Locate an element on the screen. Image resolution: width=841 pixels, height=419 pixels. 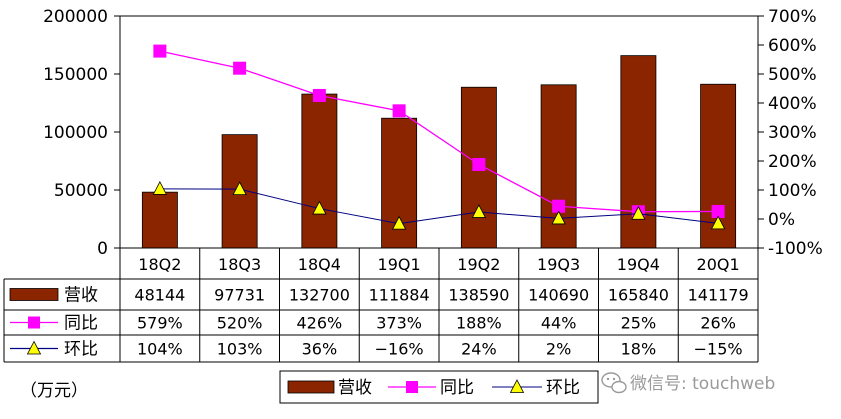
table-row-label: 营收 is located at coordinates (81, 296).